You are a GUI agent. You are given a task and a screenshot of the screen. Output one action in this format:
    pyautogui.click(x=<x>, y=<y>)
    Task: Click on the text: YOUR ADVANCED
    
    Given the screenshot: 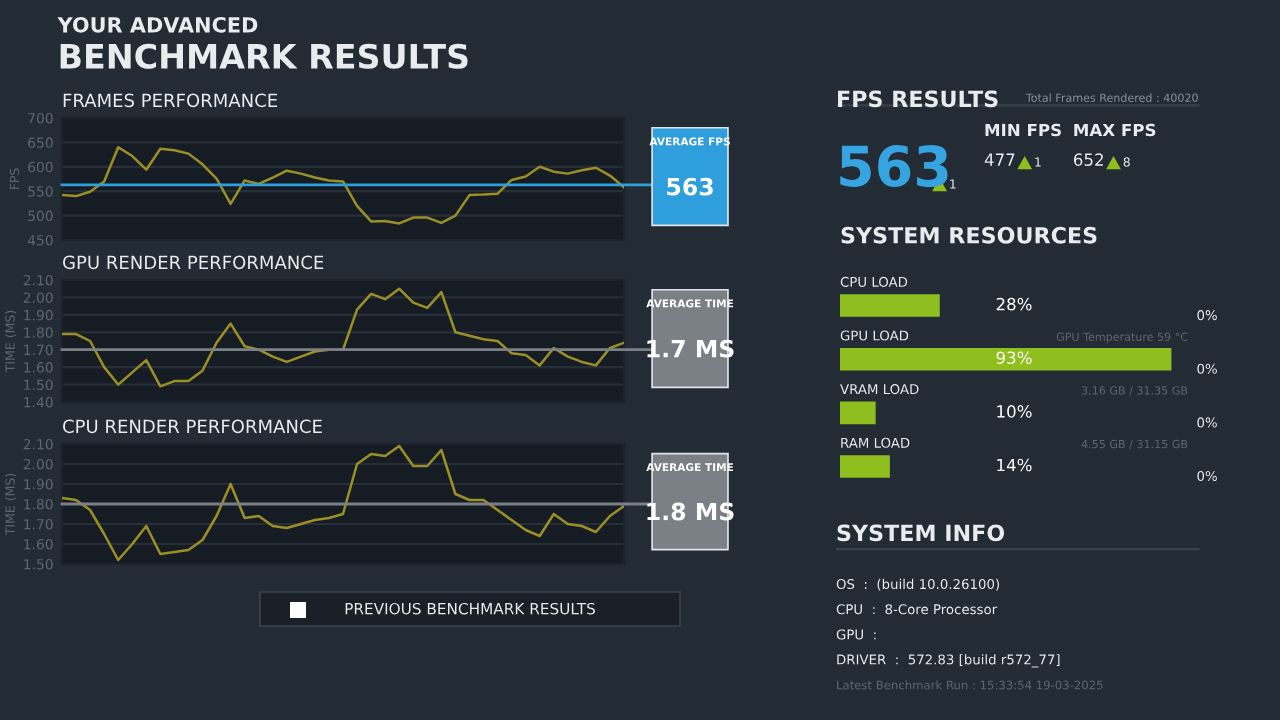 What is the action you would take?
    pyautogui.click(x=157, y=24)
    